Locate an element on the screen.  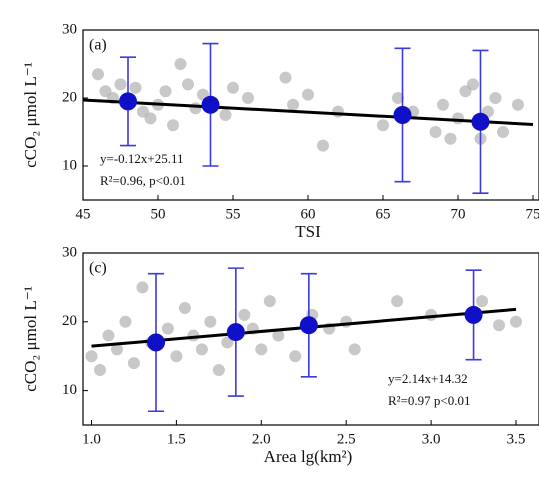
x-tick-label: 3.0 is located at coordinates (431, 439).